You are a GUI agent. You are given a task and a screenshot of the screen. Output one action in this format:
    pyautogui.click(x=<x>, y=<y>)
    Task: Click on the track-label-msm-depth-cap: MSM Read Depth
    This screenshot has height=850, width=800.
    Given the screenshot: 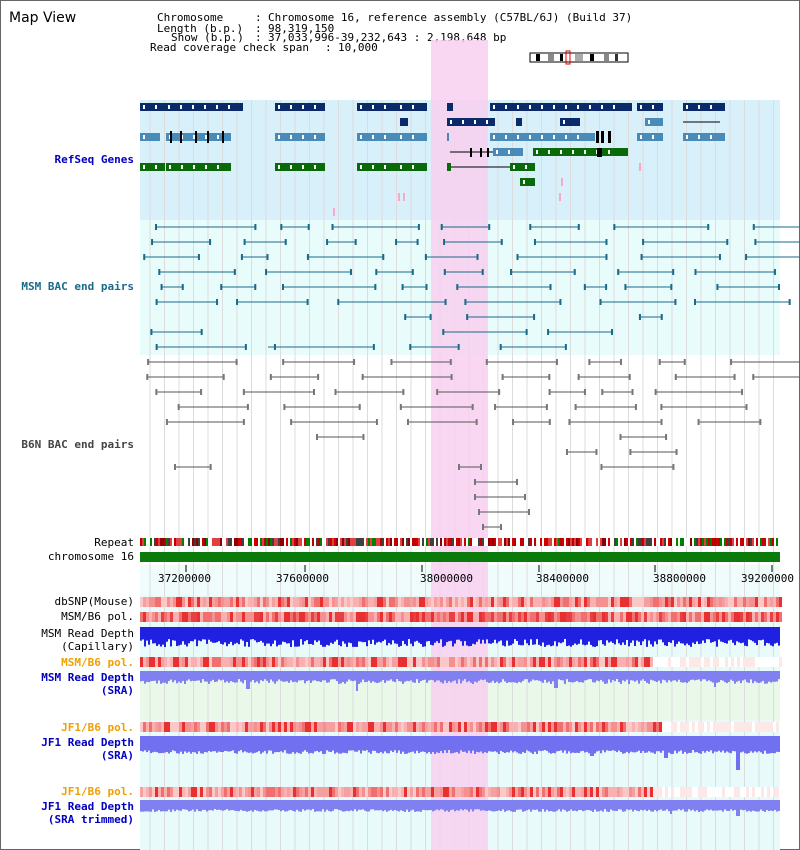 What is the action you would take?
    pyautogui.click(x=87, y=633)
    